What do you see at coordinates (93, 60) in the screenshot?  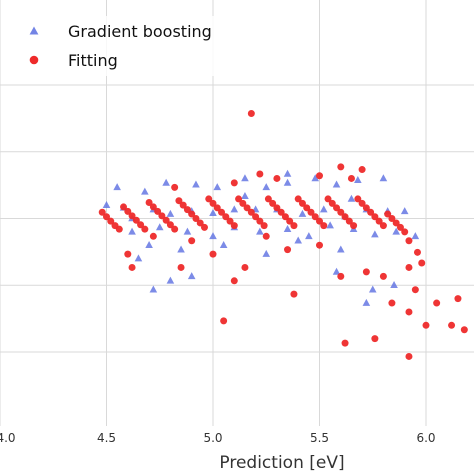 I see `legend-label-fitting: Fitting` at bounding box center [93, 60].